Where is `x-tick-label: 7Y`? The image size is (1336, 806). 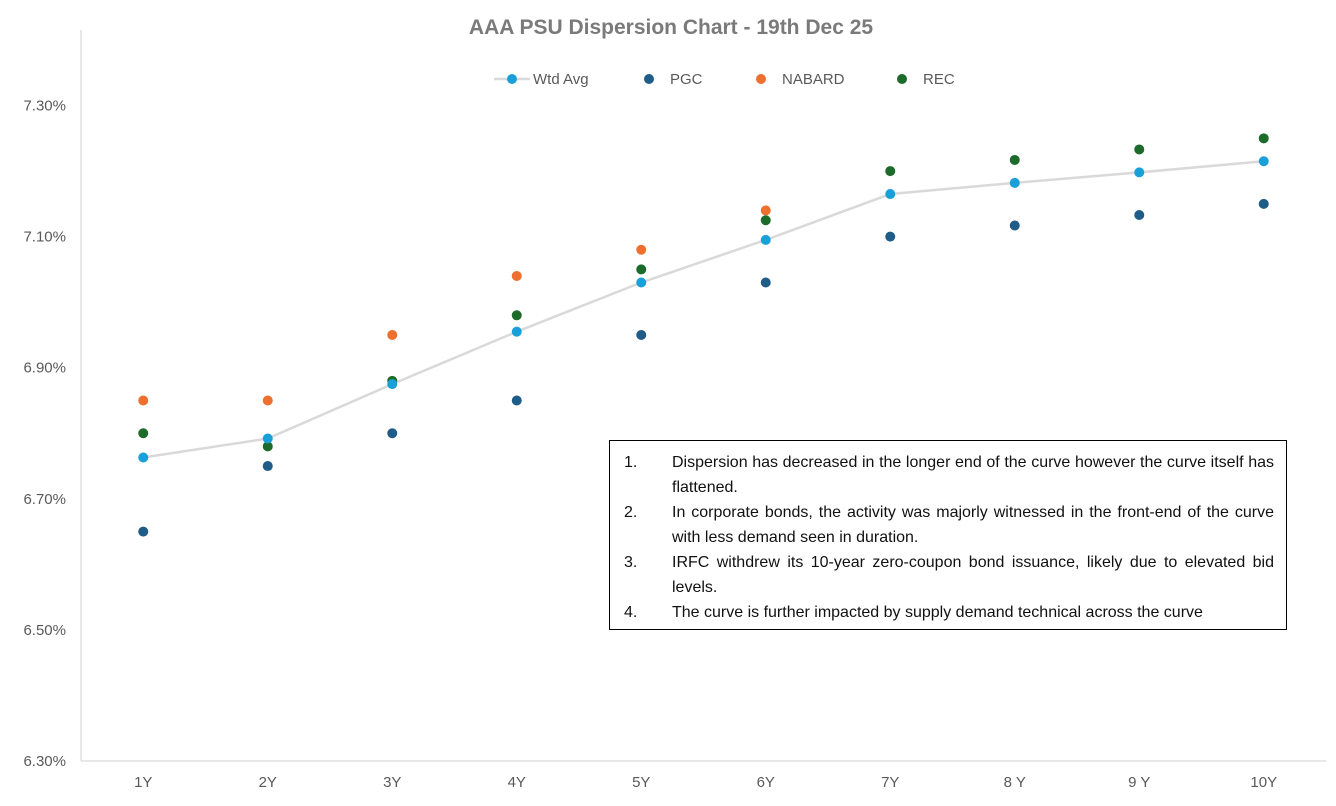
x-tick-label: 7Y is located at coordinates (890, 782).